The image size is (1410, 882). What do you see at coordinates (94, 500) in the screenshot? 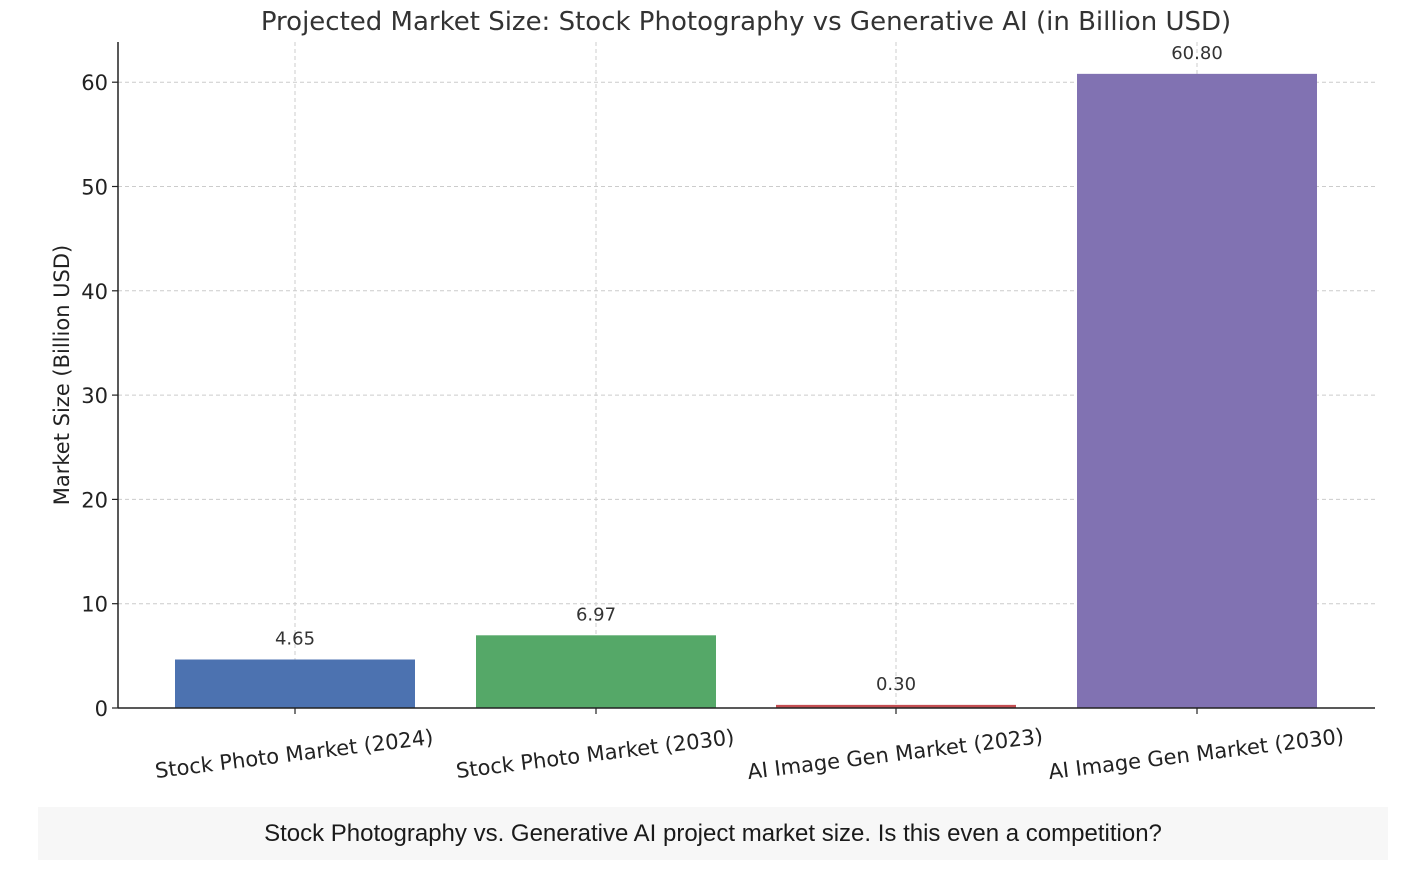
I see `y-tick-label-20: 20` at bounding box center [94, 500].